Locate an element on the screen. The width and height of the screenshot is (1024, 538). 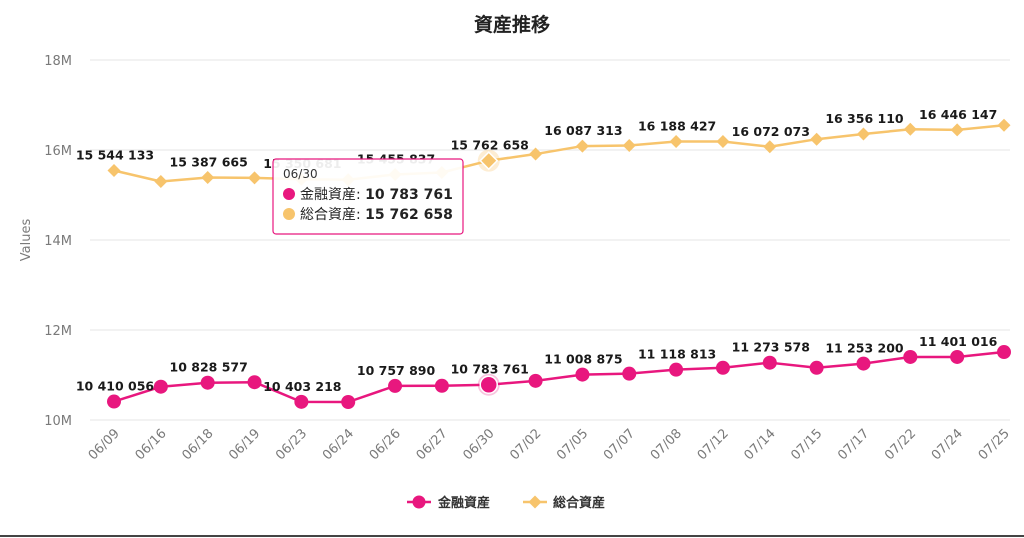
y-tick-label: 18M is located at coordinates (58, 61).